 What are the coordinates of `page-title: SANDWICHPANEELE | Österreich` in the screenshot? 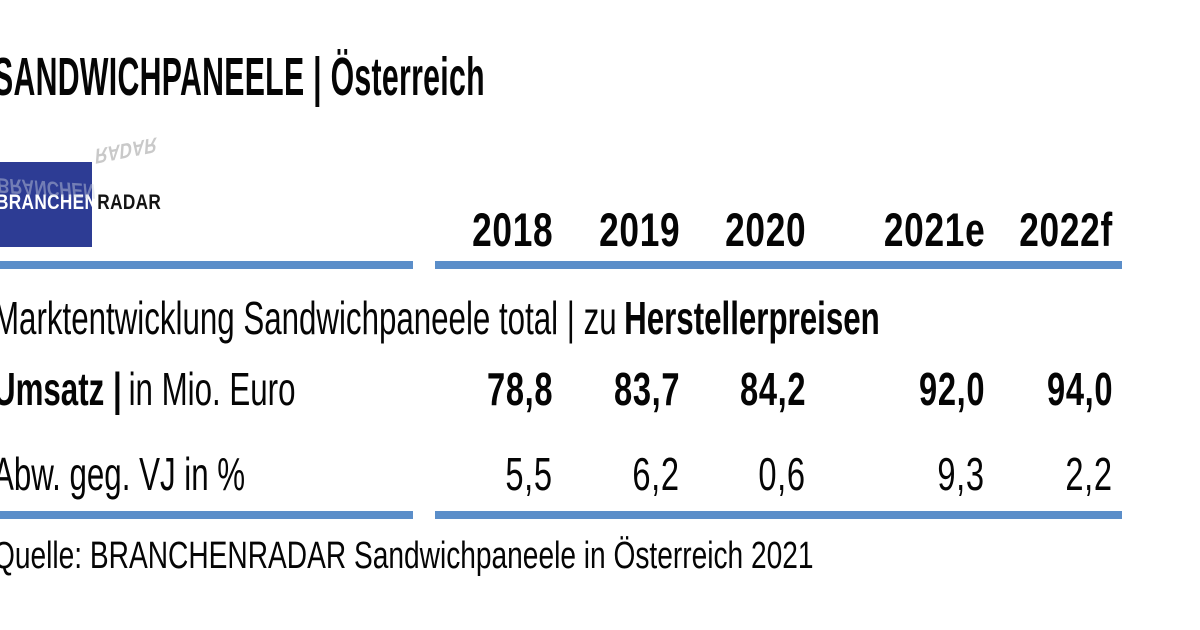 It's located at (435, 77).